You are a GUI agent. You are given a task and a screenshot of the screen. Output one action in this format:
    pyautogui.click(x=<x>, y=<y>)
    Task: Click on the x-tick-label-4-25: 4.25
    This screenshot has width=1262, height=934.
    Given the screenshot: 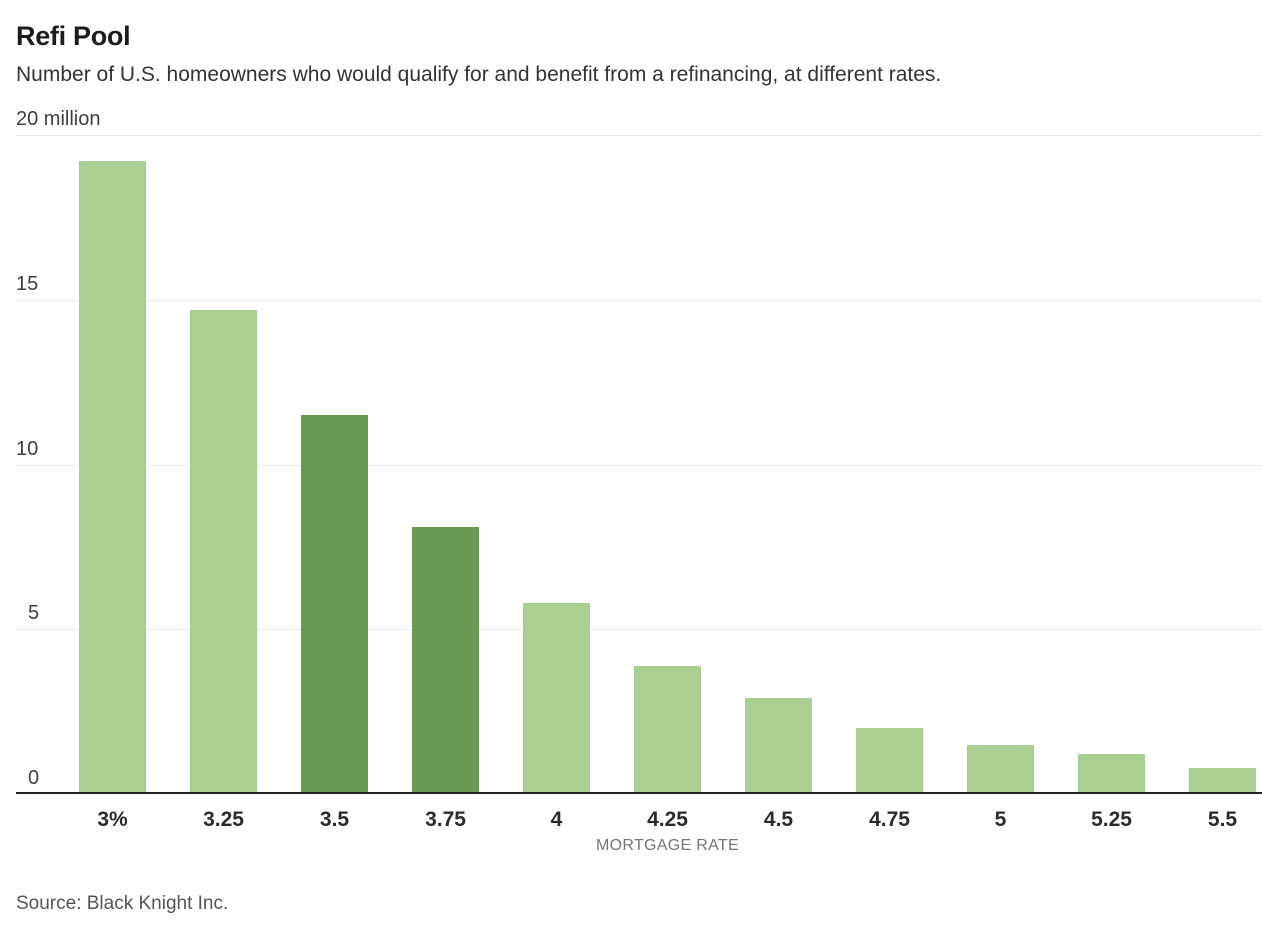 What is the action you would take?
    pyautogui.click(x=667, y=819)
    